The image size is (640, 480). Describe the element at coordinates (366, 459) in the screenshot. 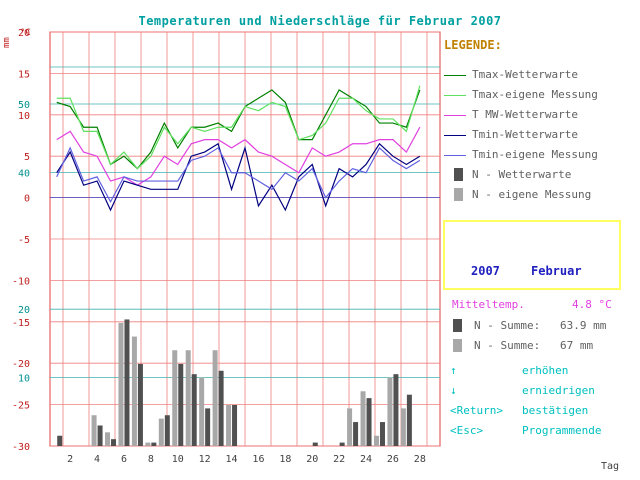

I see `x-tick-label: 24` at that location.